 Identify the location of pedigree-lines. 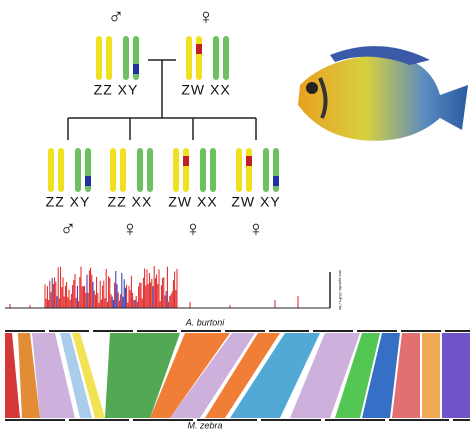
(162, 99).